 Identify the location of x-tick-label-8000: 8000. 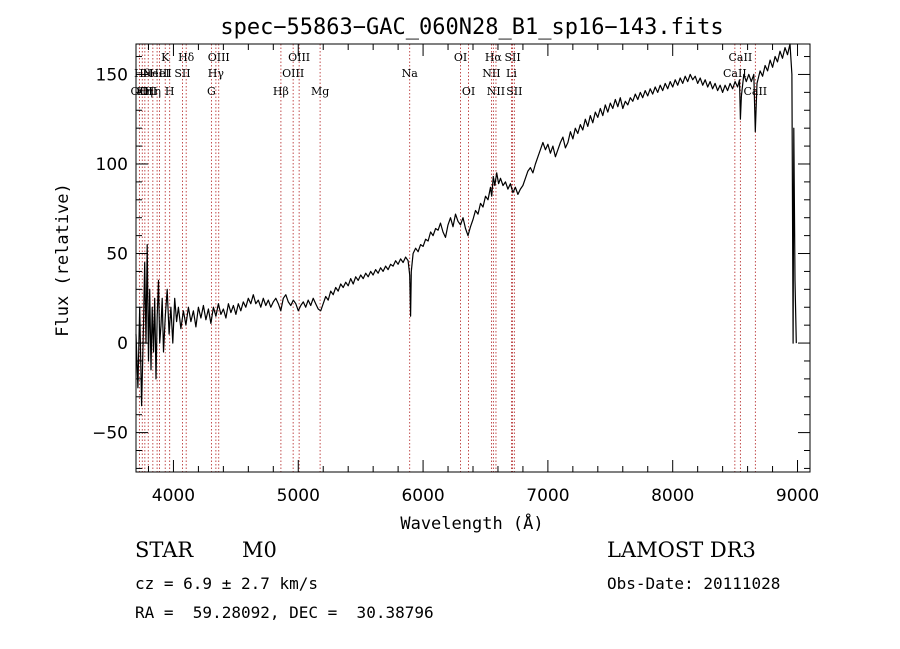
(672, 496).